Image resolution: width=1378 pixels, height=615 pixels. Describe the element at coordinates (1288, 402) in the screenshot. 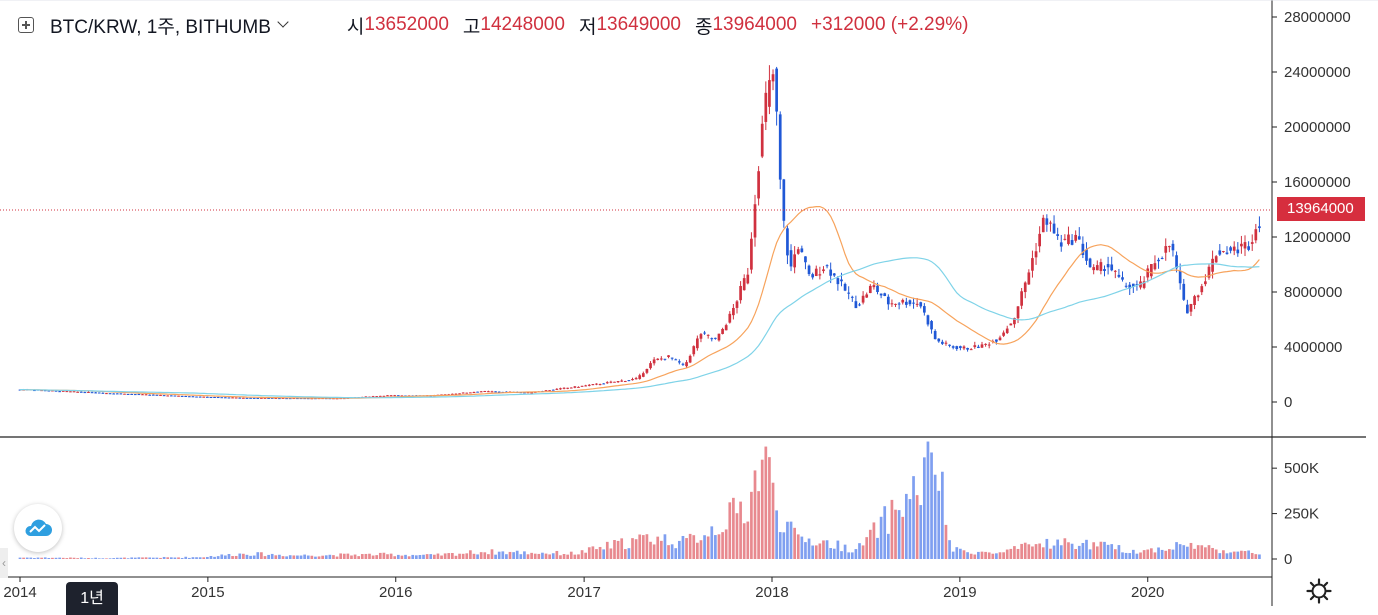

I see `price-tick-label: 0` at that location.